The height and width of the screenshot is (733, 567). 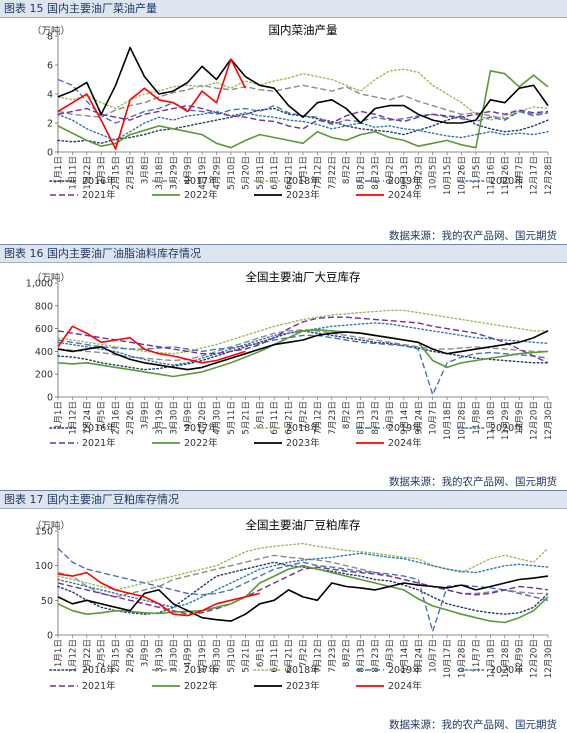 I want to click on x-tick-label: 2月25日, so click(x=130, y=173).